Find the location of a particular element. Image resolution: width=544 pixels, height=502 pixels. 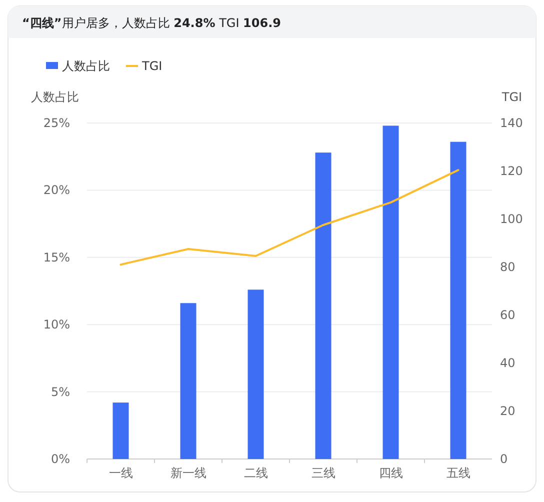

y-tick-label: 5% is located at coordinates (60, 391).